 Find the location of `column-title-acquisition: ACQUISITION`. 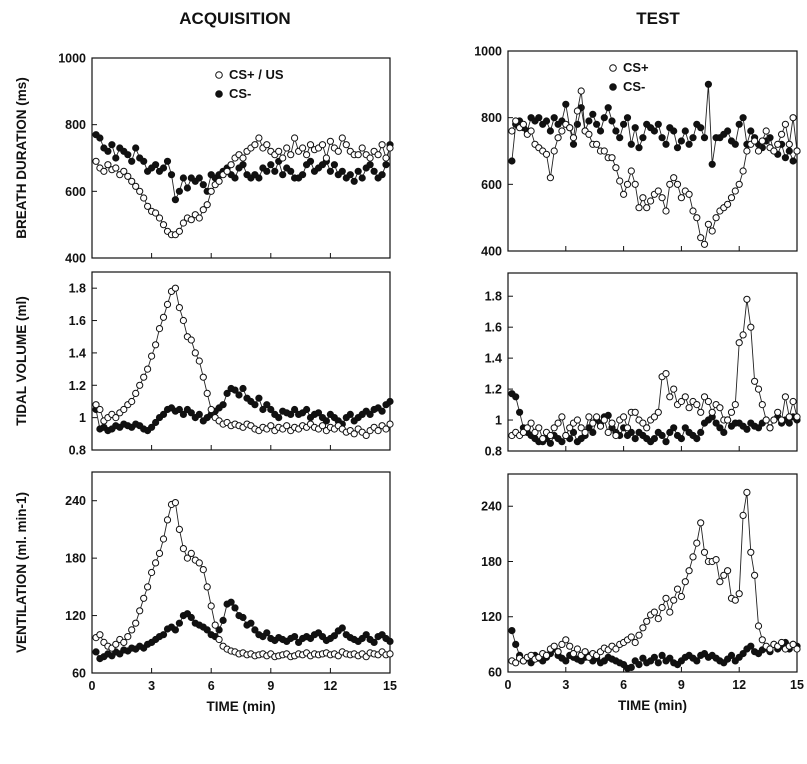

column-title-acquisition: ACQUISITION is located at coordinates (234, 18).